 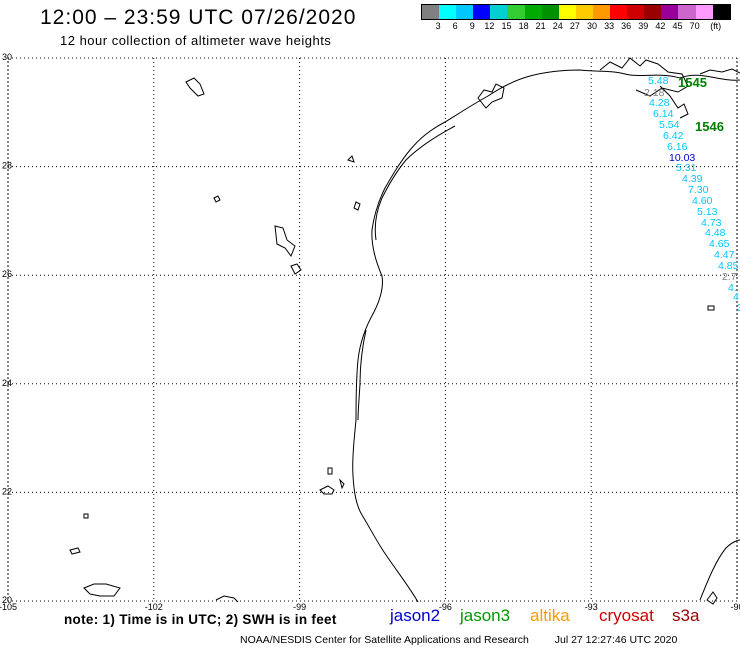 What do you see at coordinates (692, 82) in the screenshot?
I see `pass-number-label: 1545` at bounding box center [692, 82].